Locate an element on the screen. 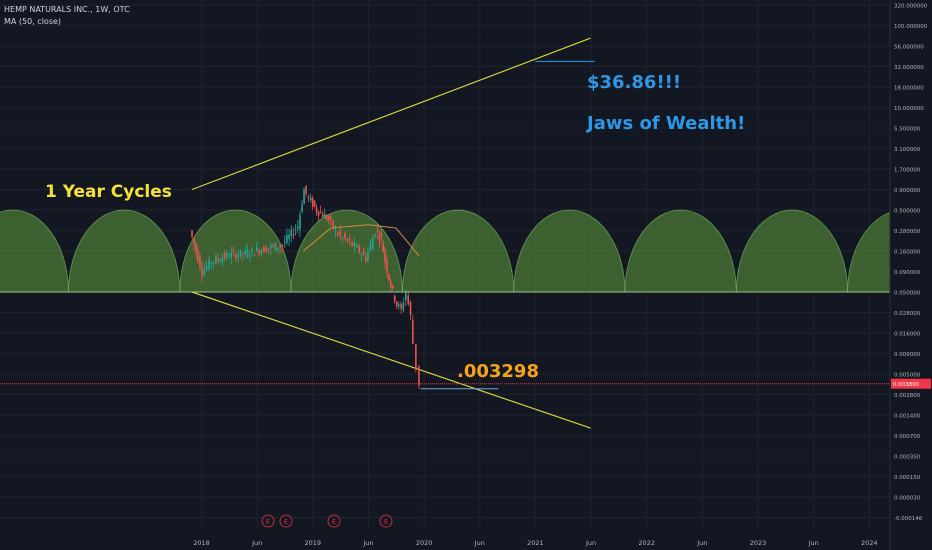 This screenshot has width=932, height=550. price-tick-label: 0.028000 is located at coordinates (907, 314).